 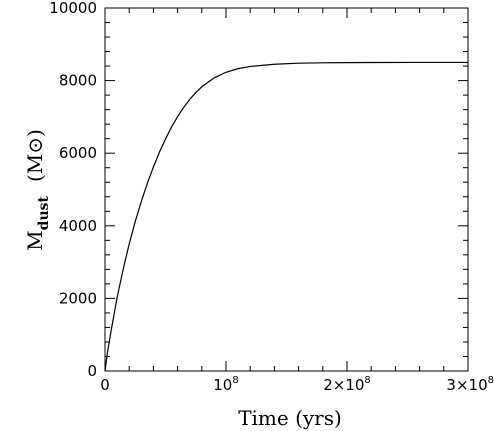 I want to click on x-tick-label-0: 0, so click(x=105, y=385).